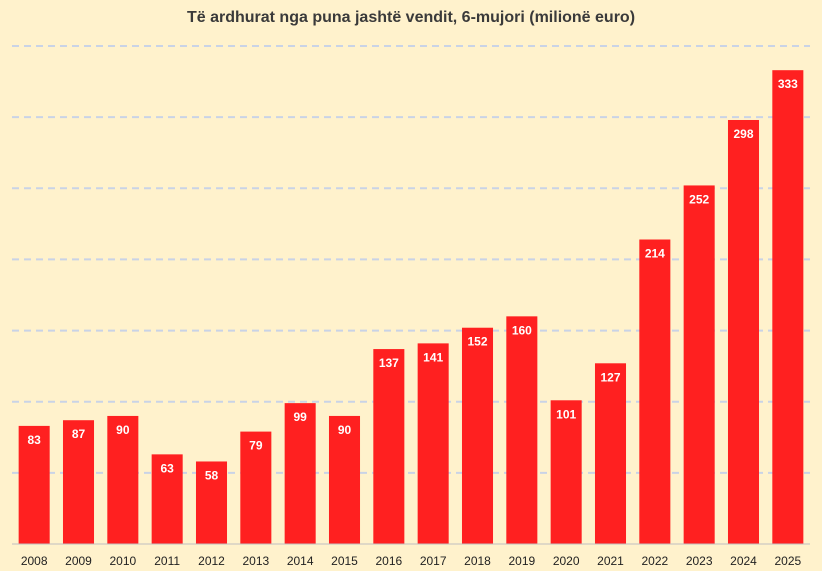 This screenshot has height=571, width=822. What do you see at coordinates (433, 357) in the screenshot?
I see `data-label-2017: 141` at bounding box center [433, 357].